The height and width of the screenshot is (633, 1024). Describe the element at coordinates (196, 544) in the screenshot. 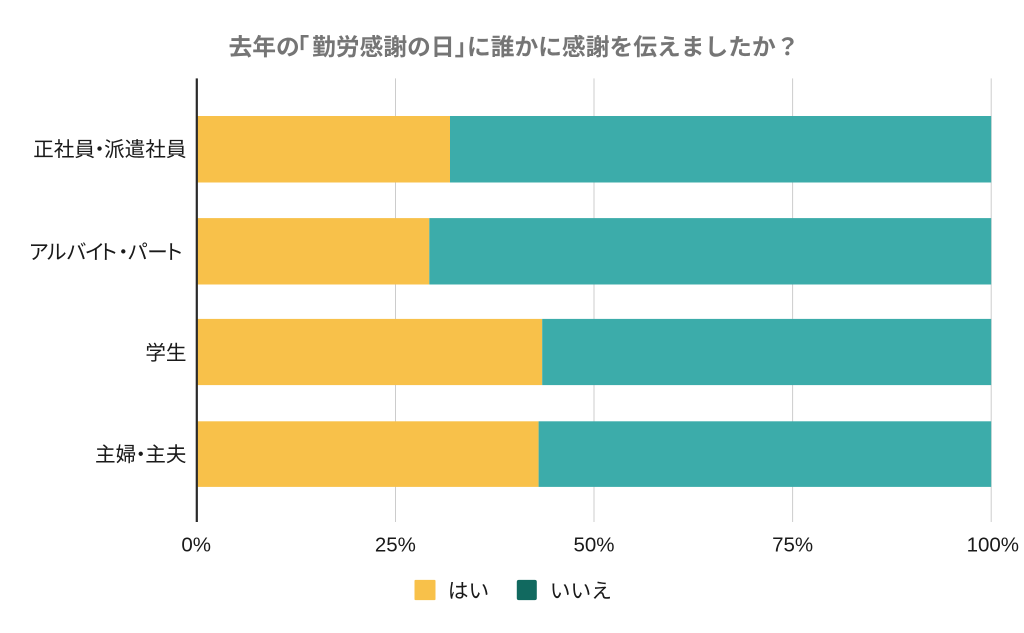

I see `svg-text: 0%` at that location.